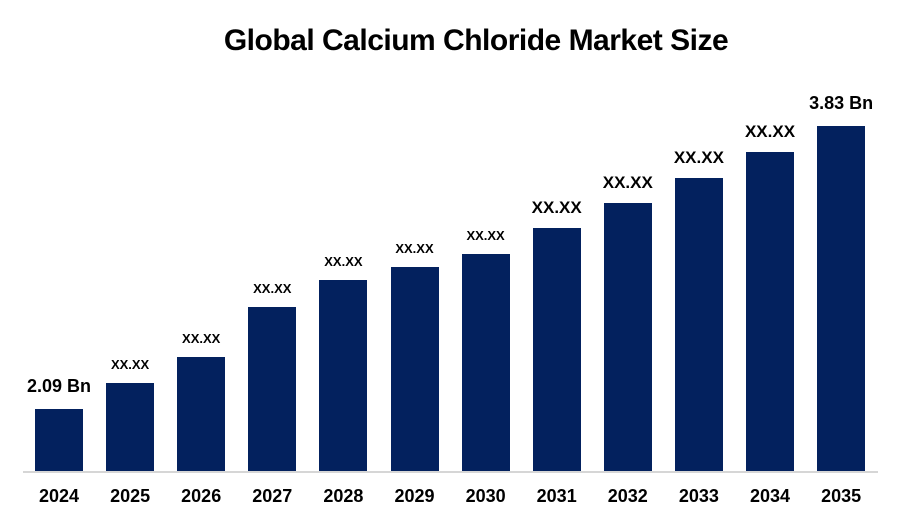  I want to click on bar-value-label: 2.09 Bn, so click(59, 386).